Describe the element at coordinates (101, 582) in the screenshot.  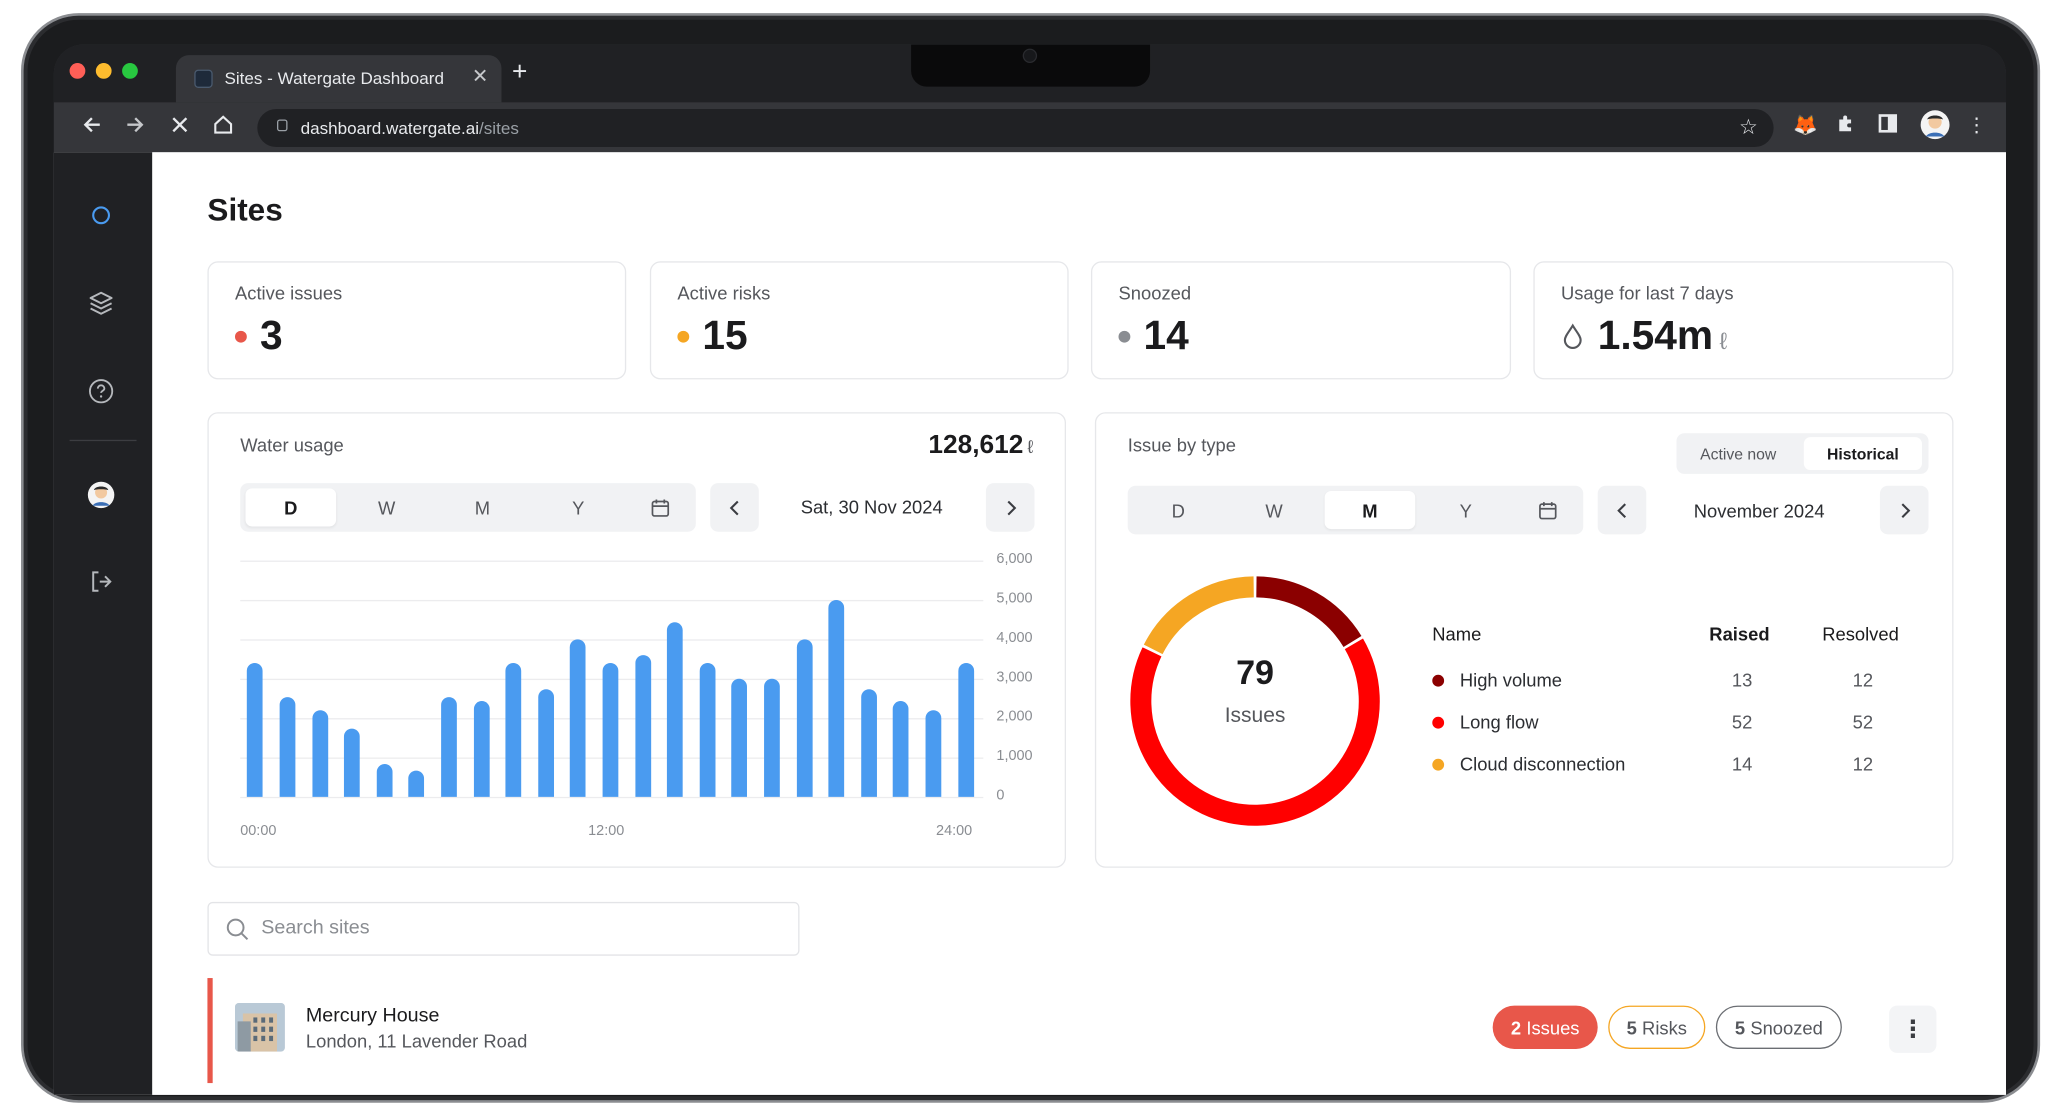
I see `logout-icon` at that location.